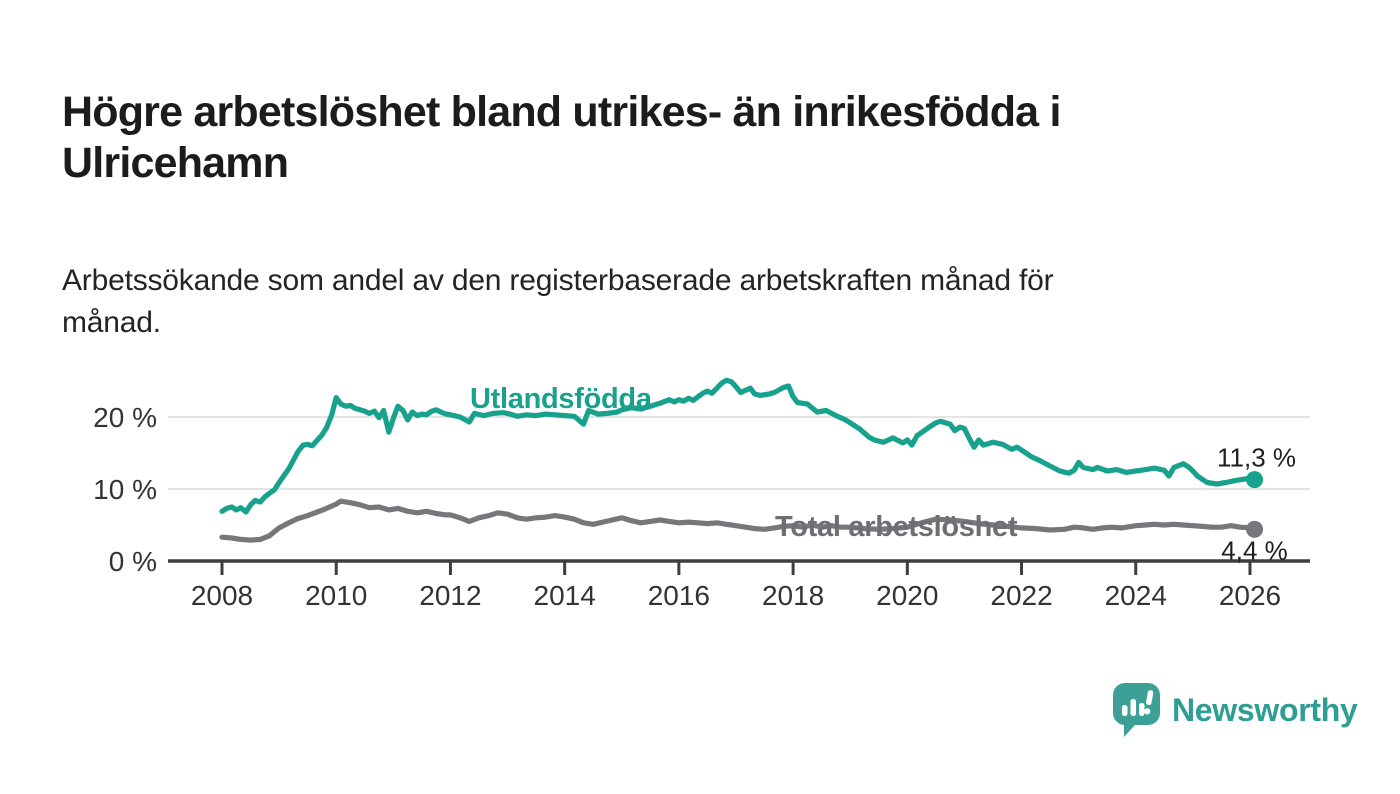 The image size is (1400, 794). Describe the element at coordinates (1136, 595) in the screenshot. I see `x-tick-label: 2024` at that location.